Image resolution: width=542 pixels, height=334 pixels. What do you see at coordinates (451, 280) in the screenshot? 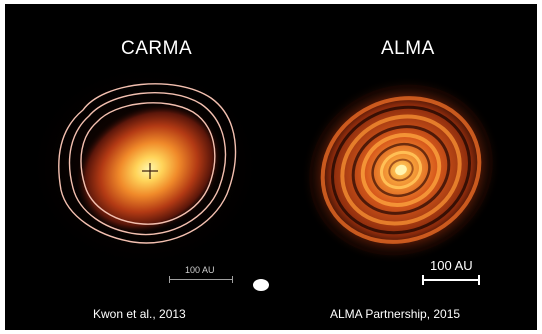
I see `alma-scale-bar` at bounding box center [451, 280].